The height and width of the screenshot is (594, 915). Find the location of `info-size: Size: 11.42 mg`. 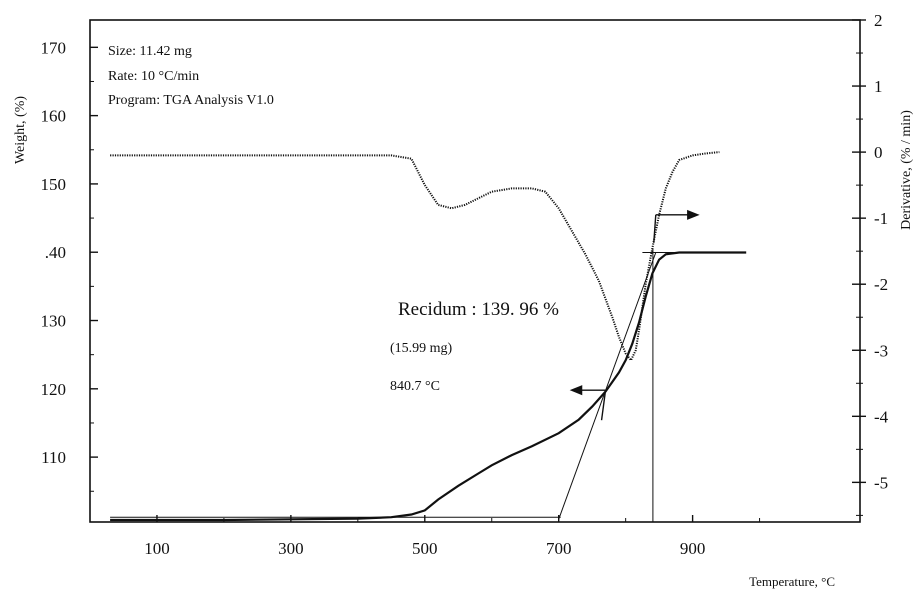

info-size: Size: 11.42 mg is located at coordinates (150, 51).